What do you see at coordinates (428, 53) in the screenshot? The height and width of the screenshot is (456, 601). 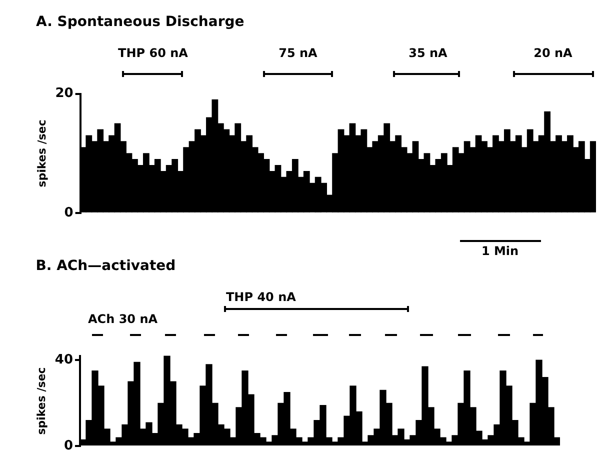 I see `text: 35 nA` at bounding box center [428, 53].